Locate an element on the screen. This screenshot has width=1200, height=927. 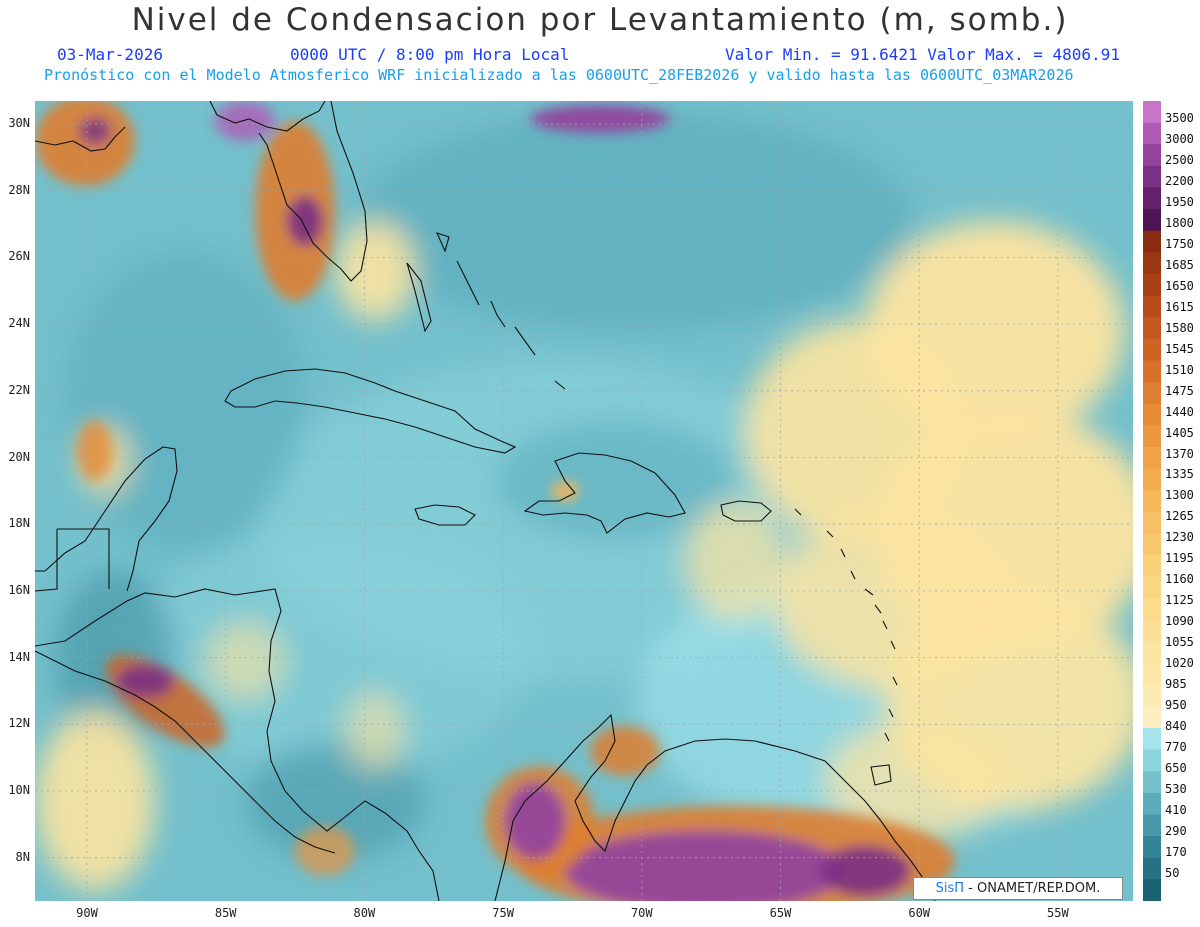
jamaica is located at coordinates (445, 515).